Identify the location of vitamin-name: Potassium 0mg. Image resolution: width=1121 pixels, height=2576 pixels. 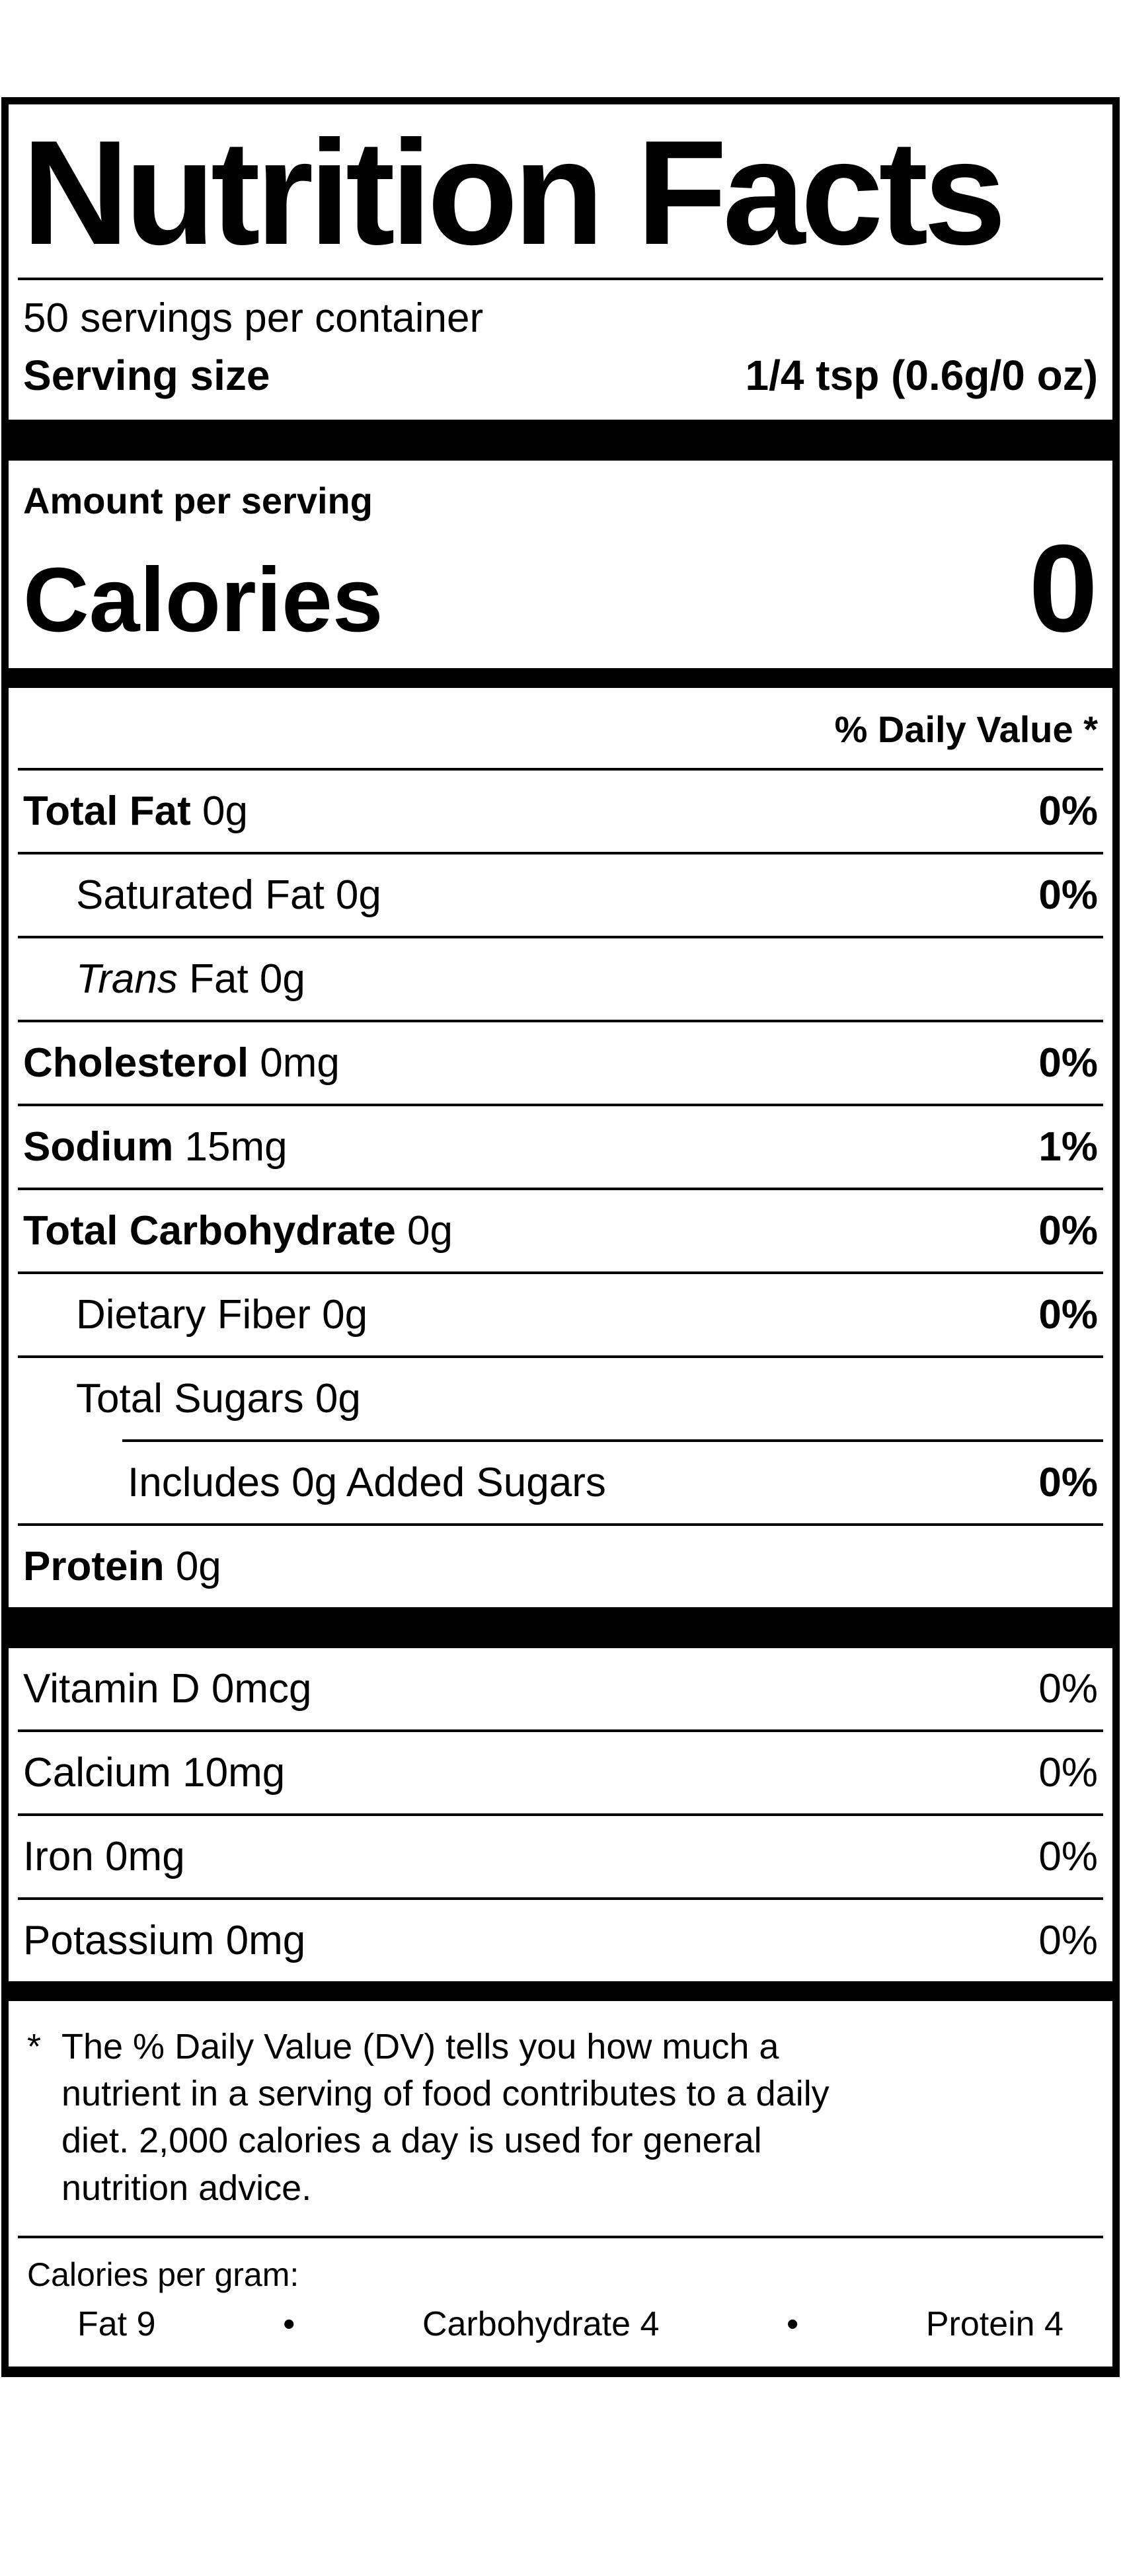
(165, 1940).